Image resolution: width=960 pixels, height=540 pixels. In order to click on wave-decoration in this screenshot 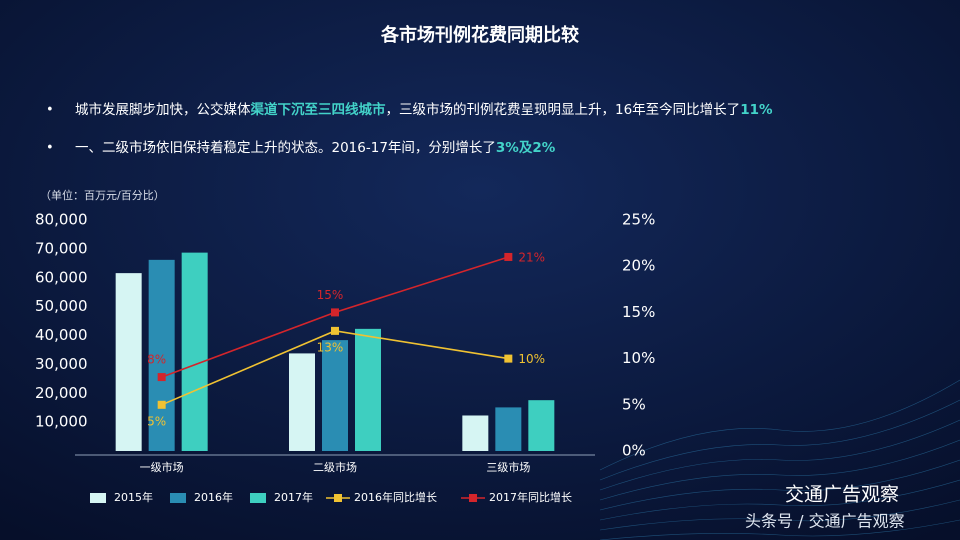, I will do `click(779, 459)`.